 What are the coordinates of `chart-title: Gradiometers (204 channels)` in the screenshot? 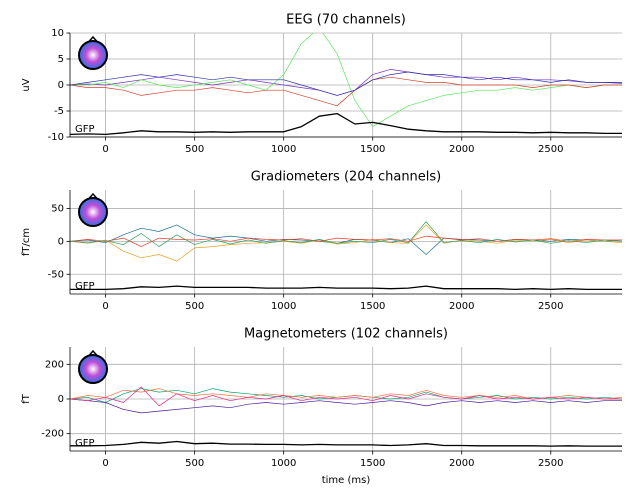 It's located at (346, 177).